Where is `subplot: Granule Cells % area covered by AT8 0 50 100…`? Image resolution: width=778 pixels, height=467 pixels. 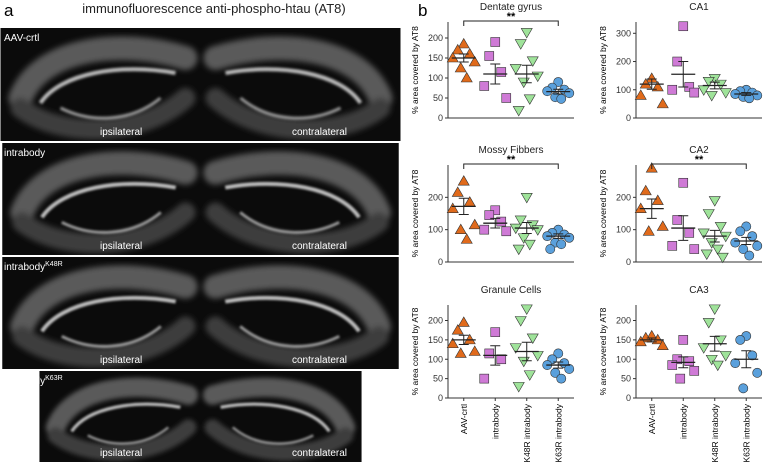 subplot: Granule Cells % area covered by AT8 0 50 100… is located at coordinates (492, 374).